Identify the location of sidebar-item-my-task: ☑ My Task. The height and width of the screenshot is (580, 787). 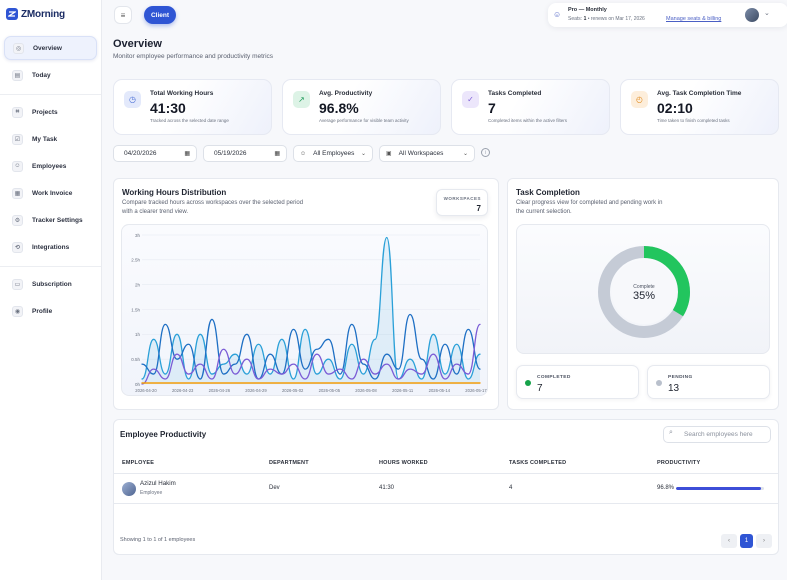
(50, 139).